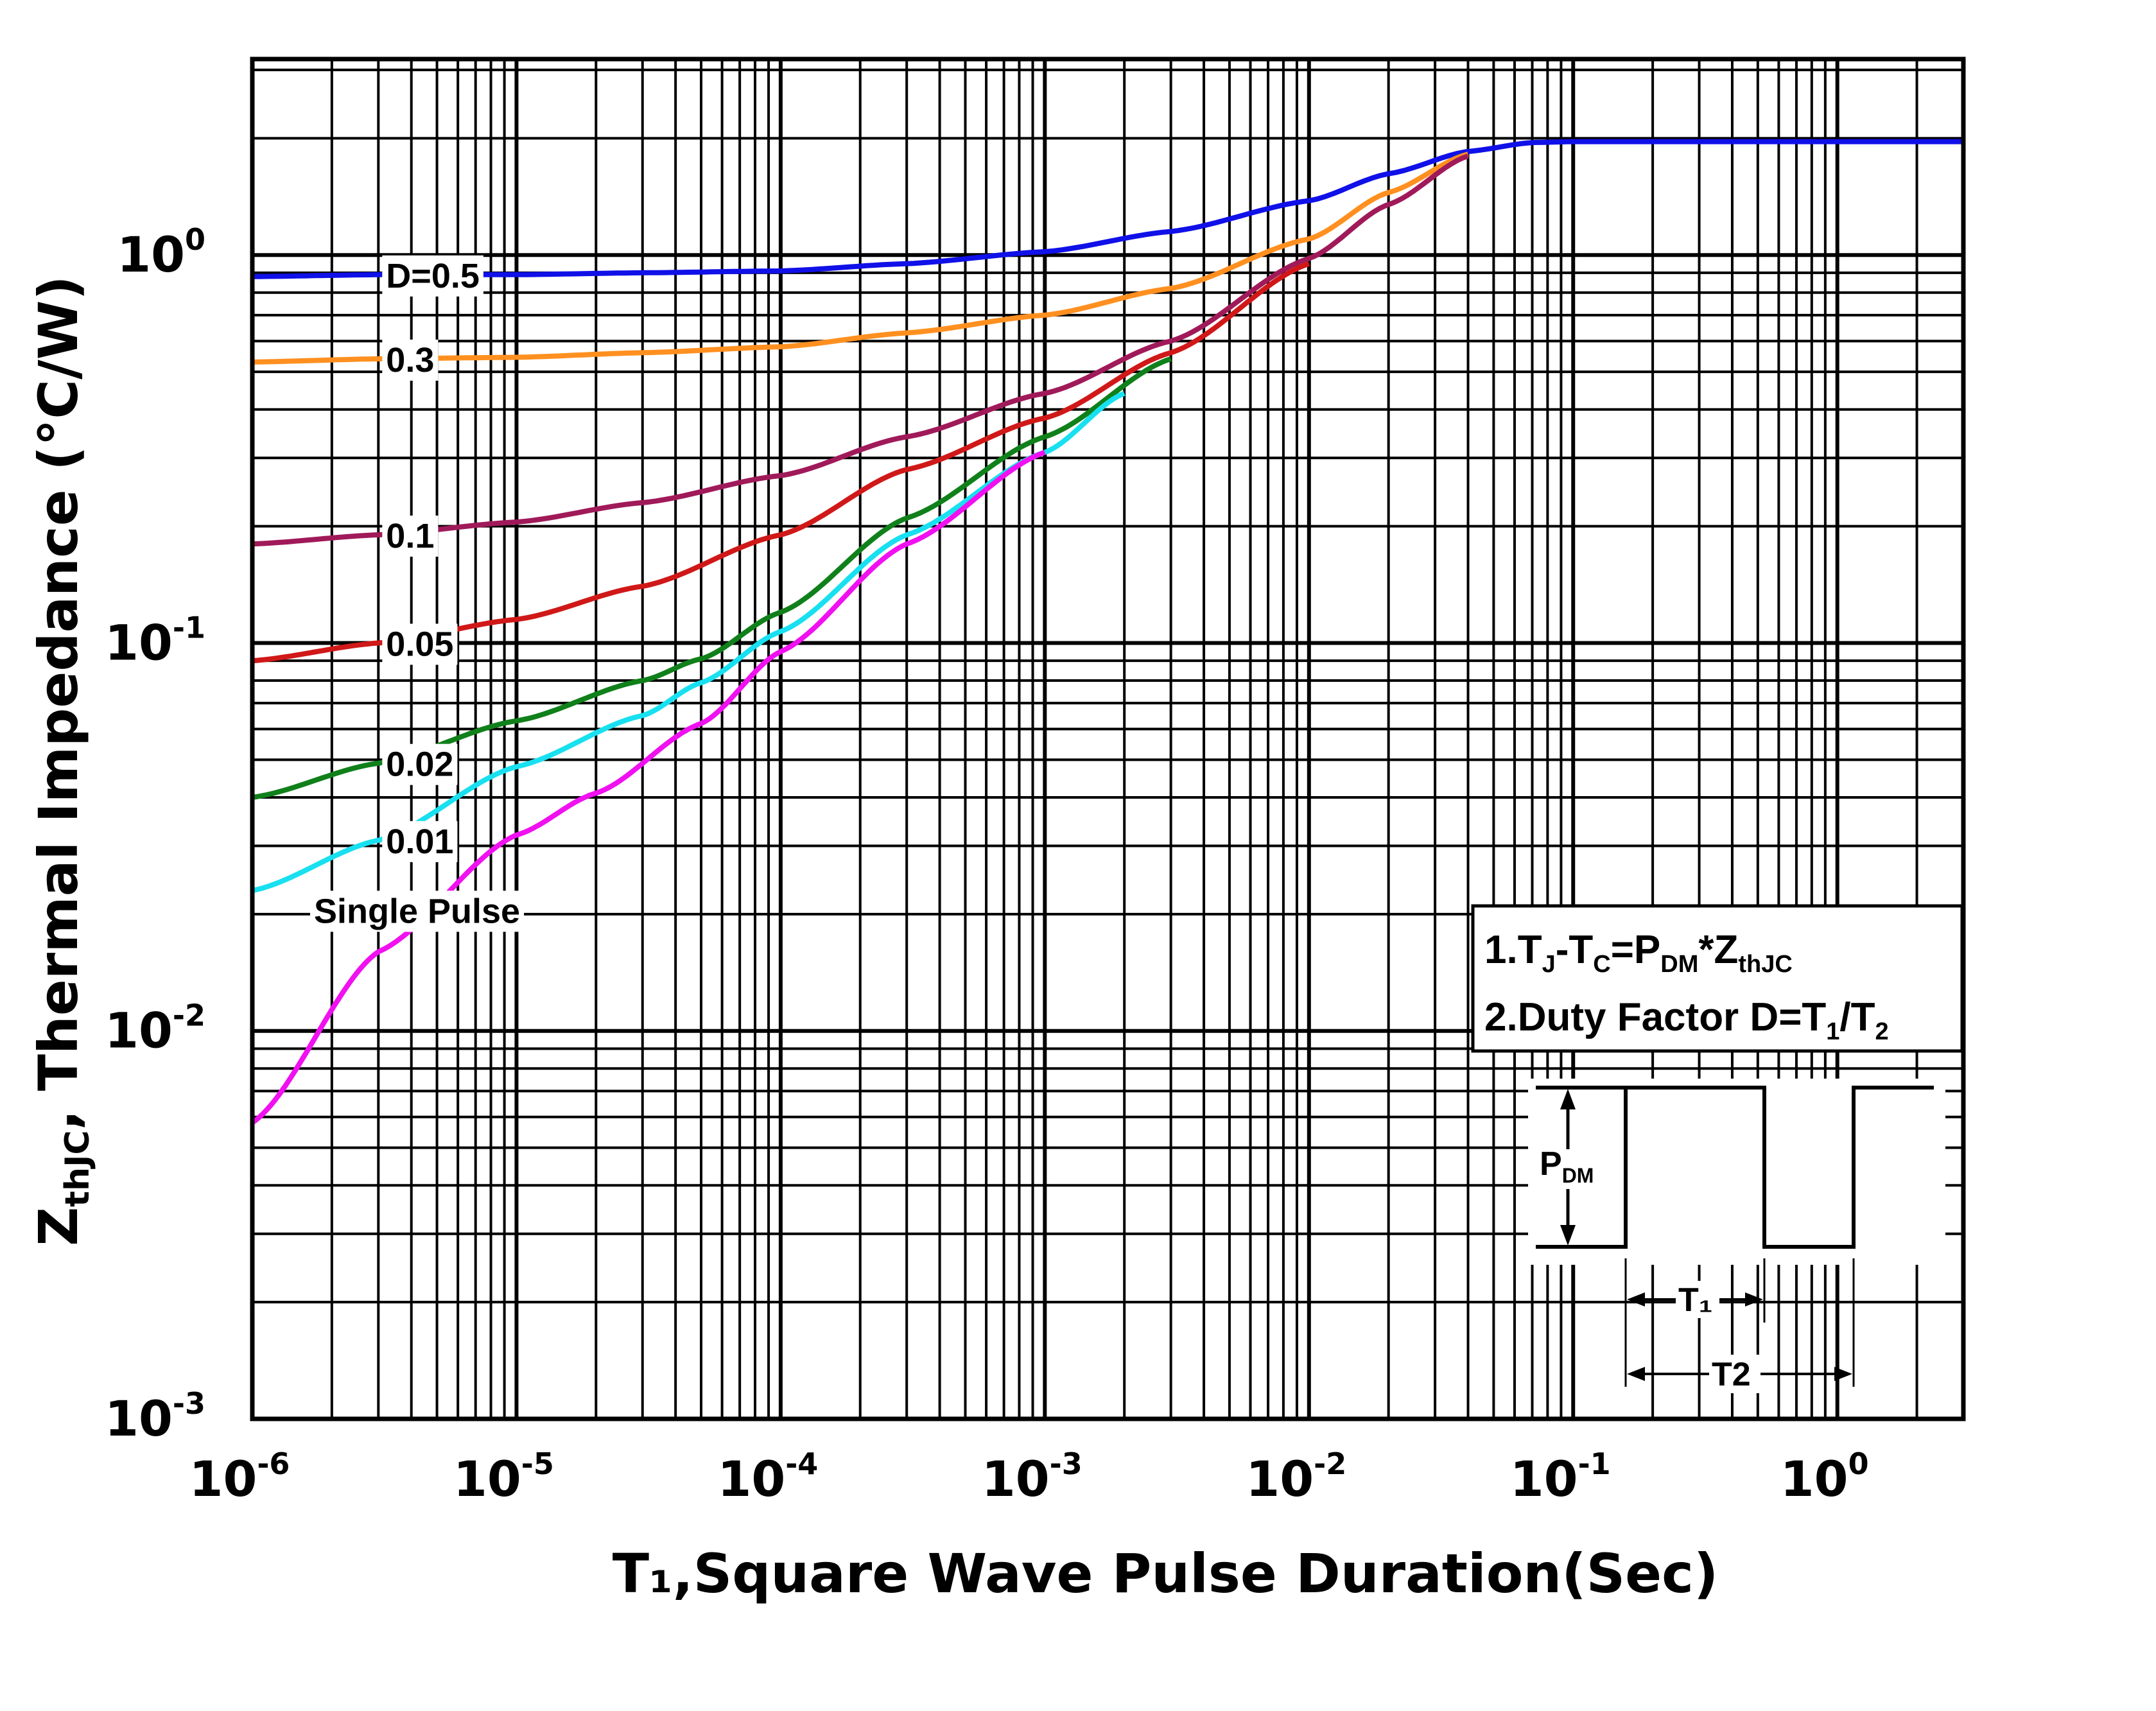 The image size is (2156, 1711). Describe the element at coordinates (239, 1476) in the screenshot. I see `x-tick-label: 10⁻⁶` at that location.